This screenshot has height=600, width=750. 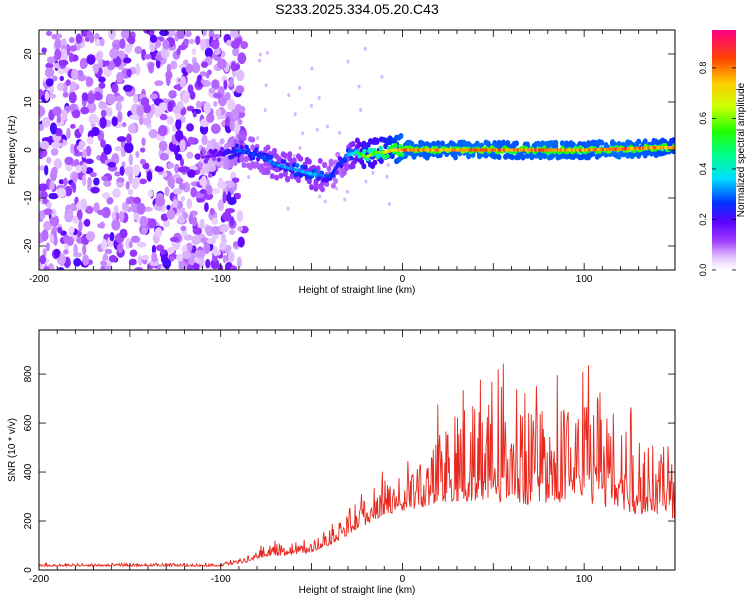 What do you see at coordinates (357, 590) in the screenshot?
I see `snr-xlabel: Height of straight line (km)` at bounding box center [357, 590].